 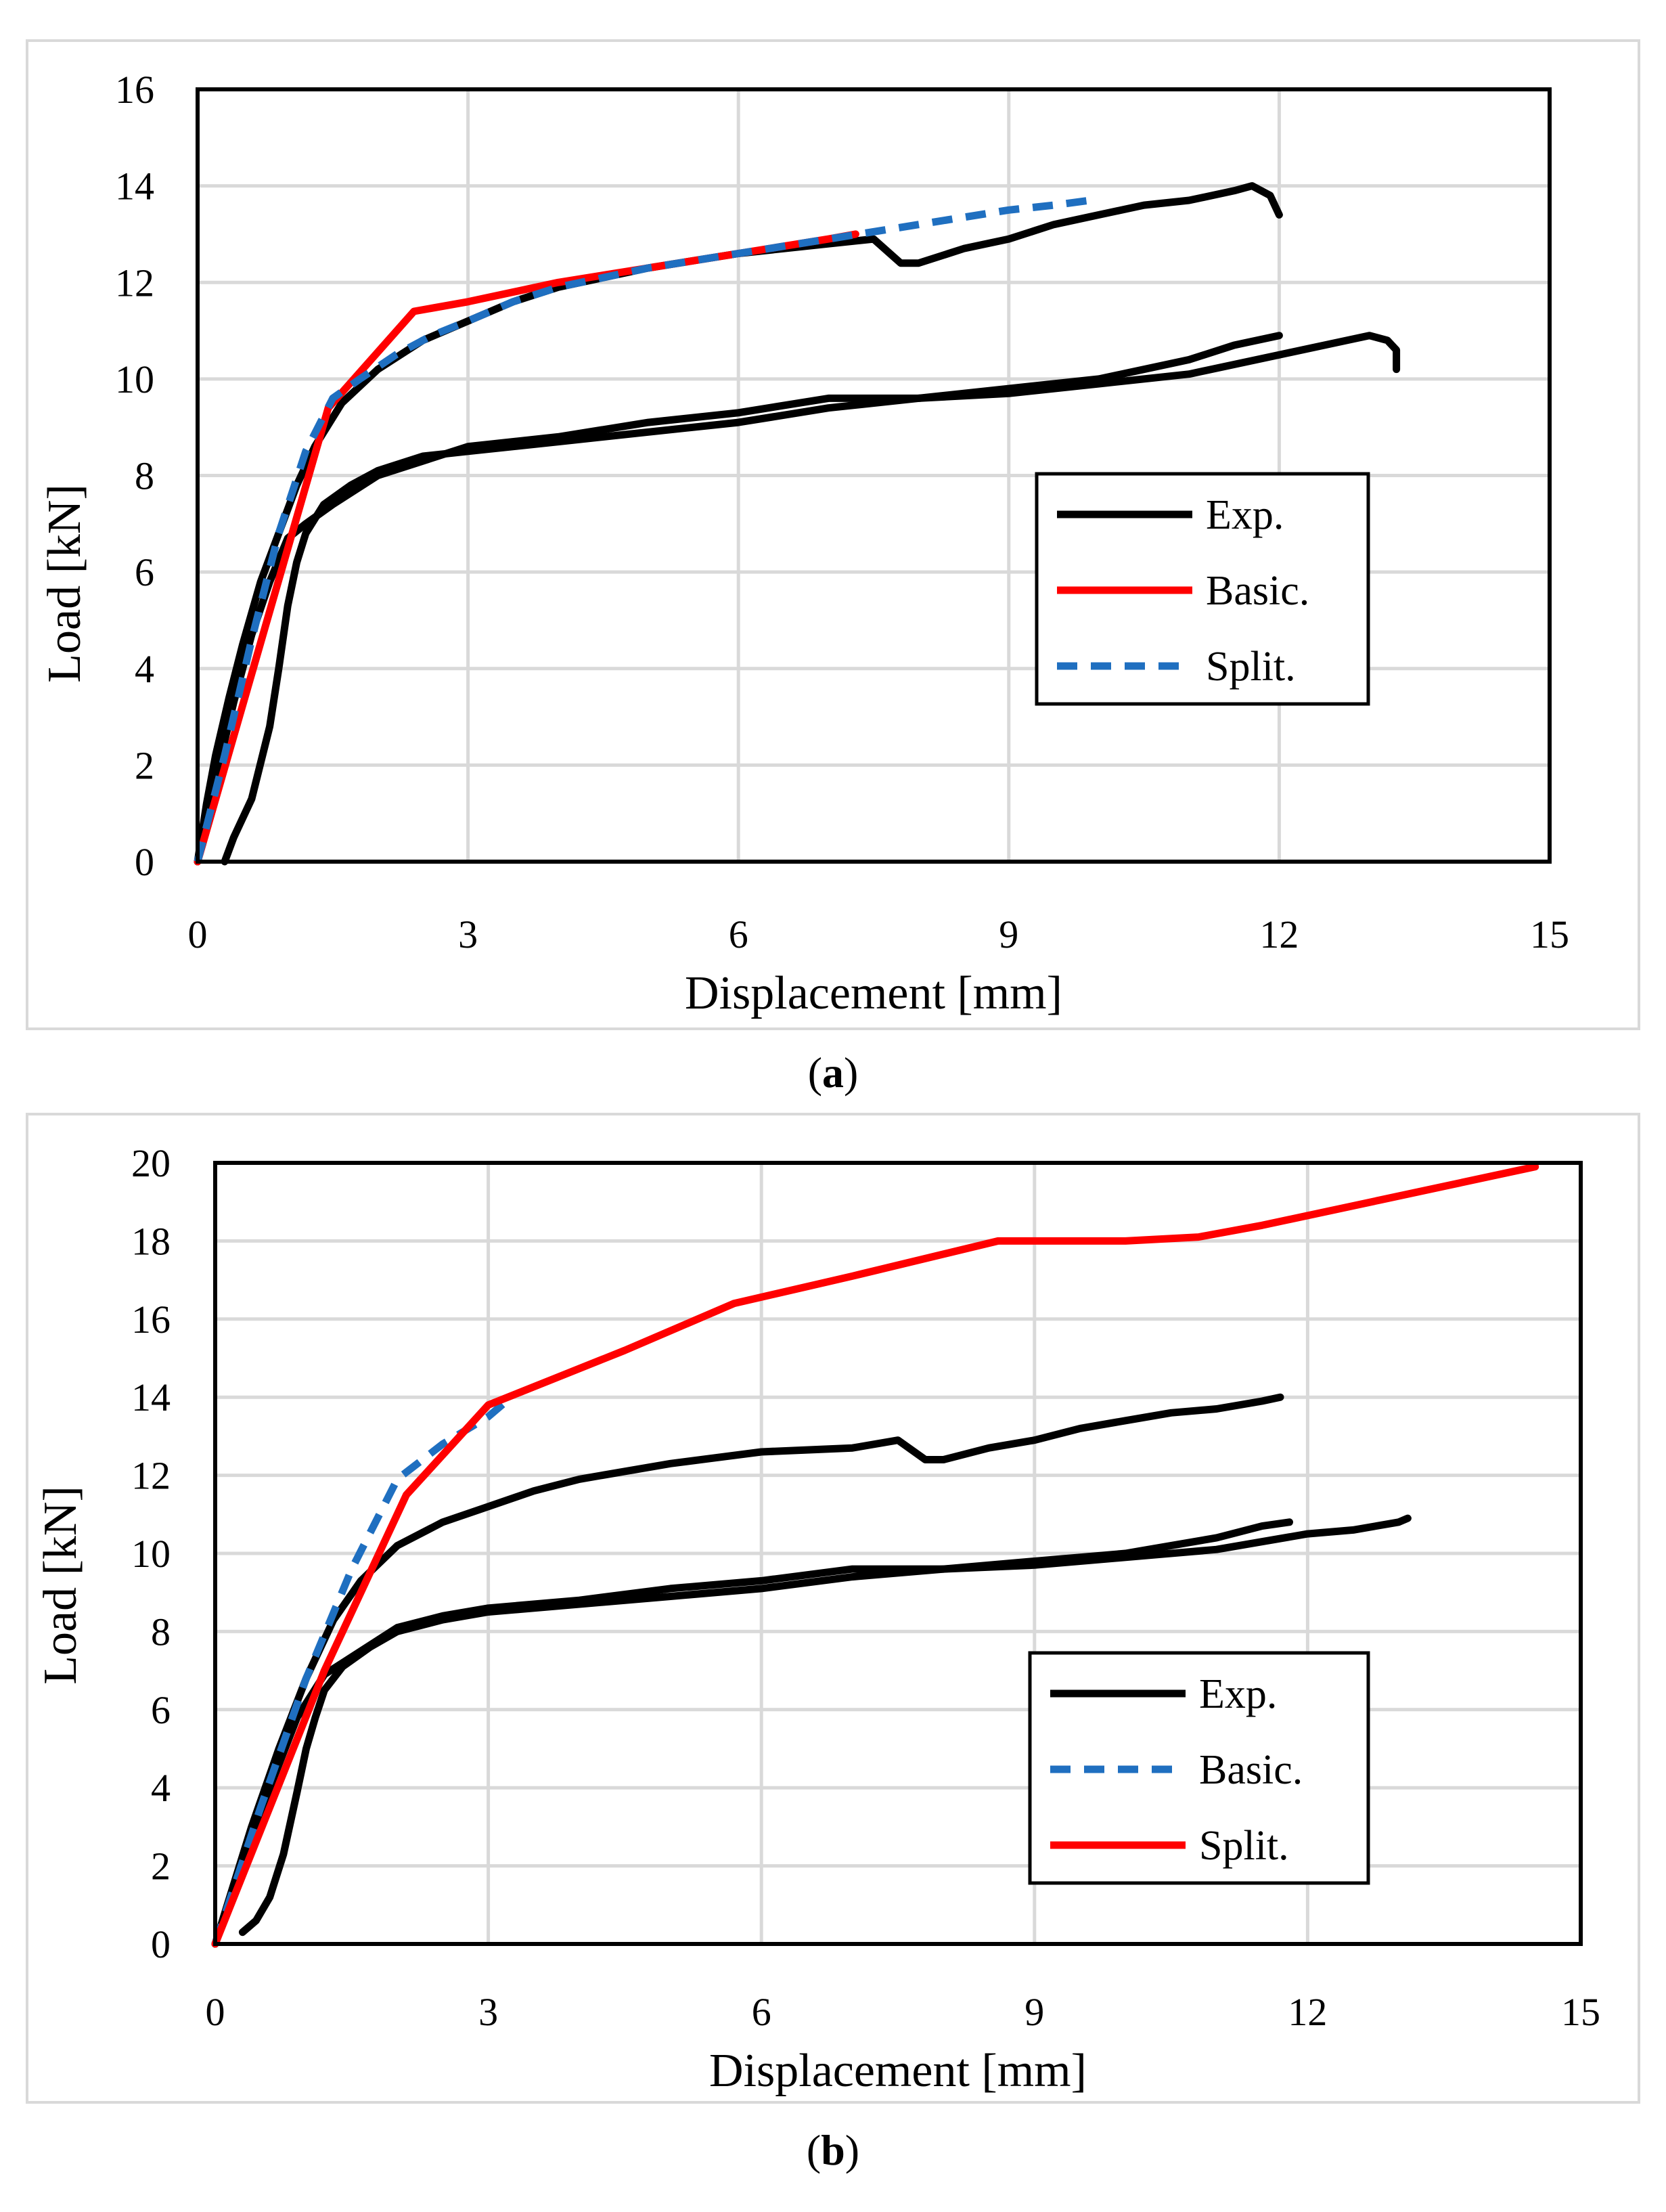 I want to click on panel-caption-a: (a), so click(x=833, y=1072).